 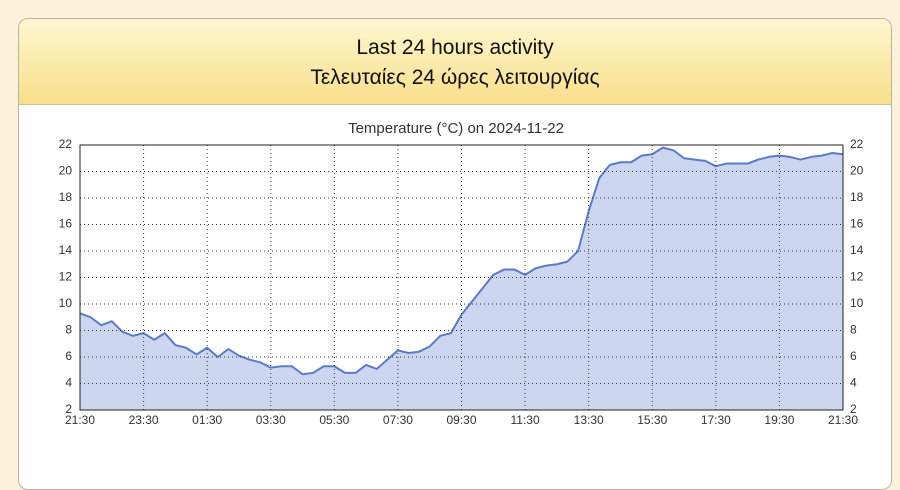 I want to click on x-tick-label: 15:30, so click(x=652, y=420).